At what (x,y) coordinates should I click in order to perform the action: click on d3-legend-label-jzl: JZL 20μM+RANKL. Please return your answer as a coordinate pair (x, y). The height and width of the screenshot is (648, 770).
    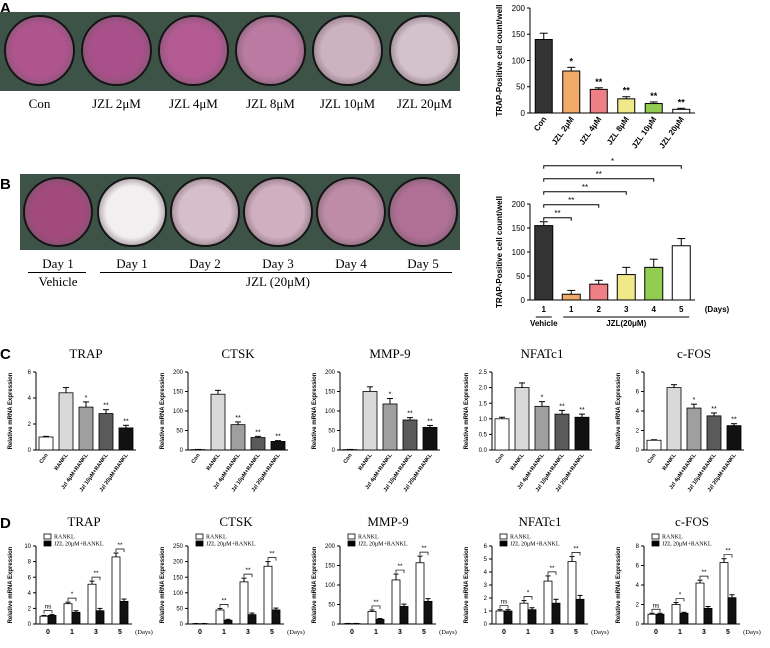
    Looking at the image, I should click on (535, 545).